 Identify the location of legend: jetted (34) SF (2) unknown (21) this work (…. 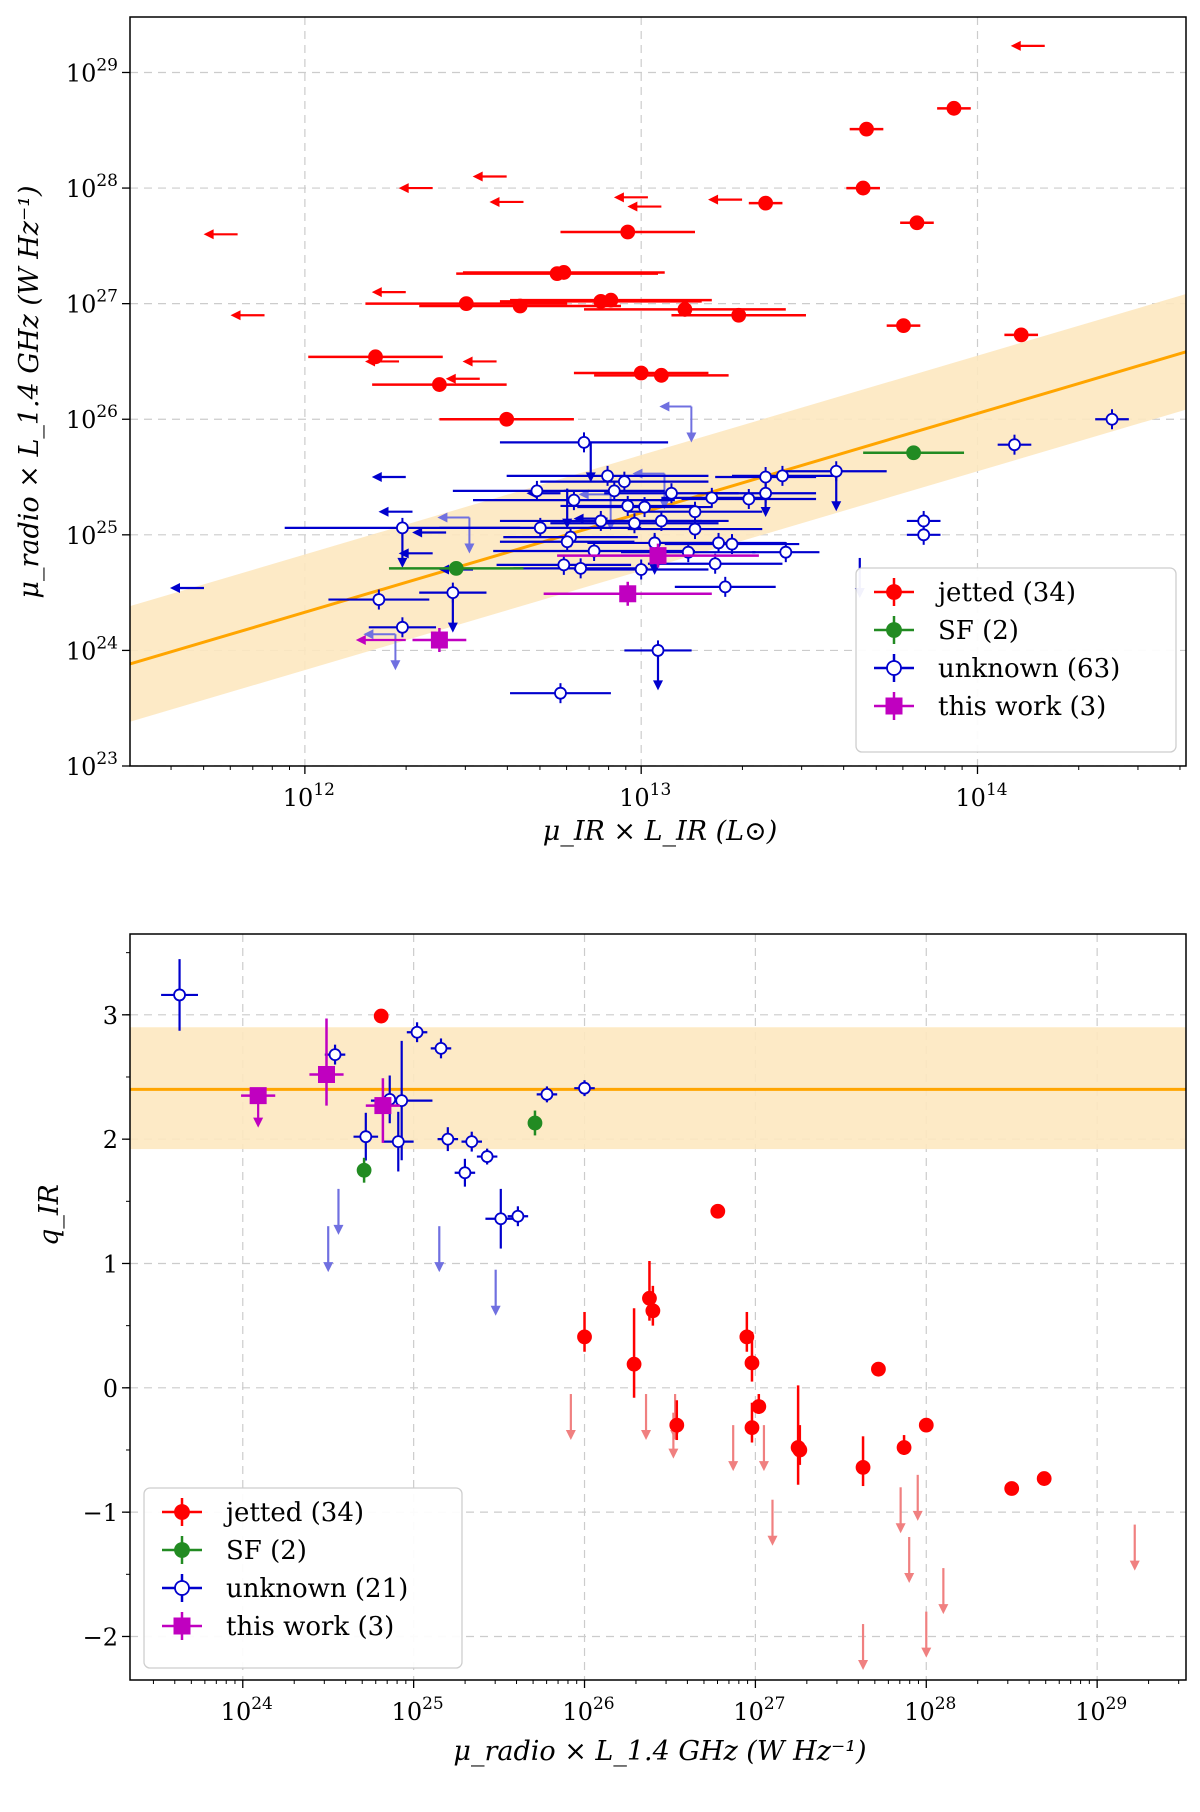
(303, 1578).